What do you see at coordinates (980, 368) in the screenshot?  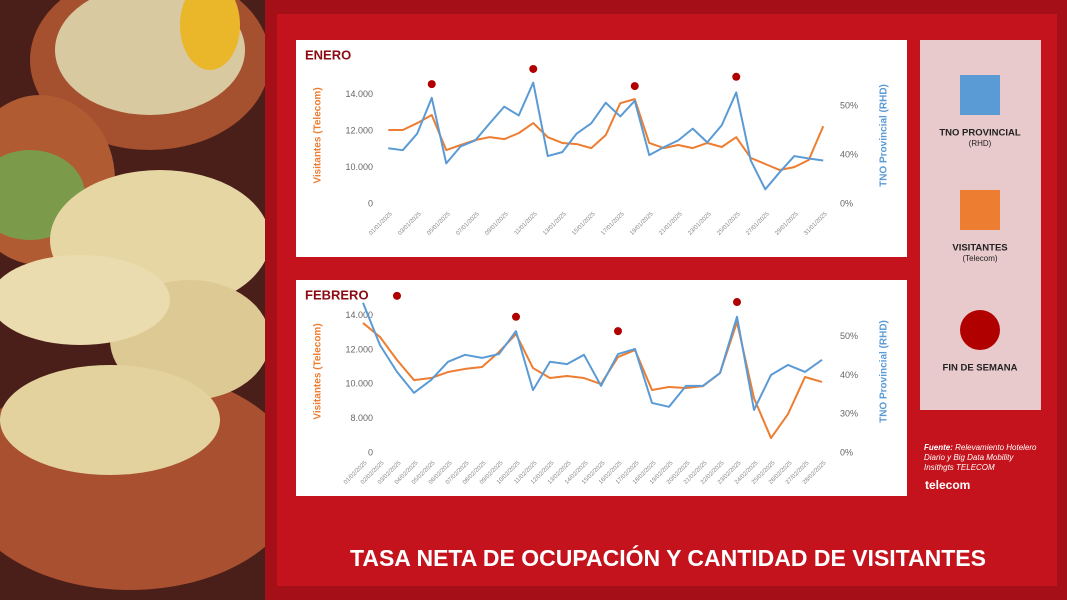 I see `legend-label: FIN DE SEMANA` at bounding box center [980, 368].